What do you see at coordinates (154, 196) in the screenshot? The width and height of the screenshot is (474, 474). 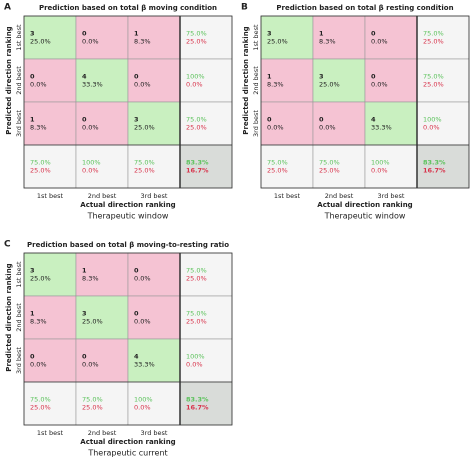 I see `x-tick-label: 3rd best` at bounding box center [154, 196].